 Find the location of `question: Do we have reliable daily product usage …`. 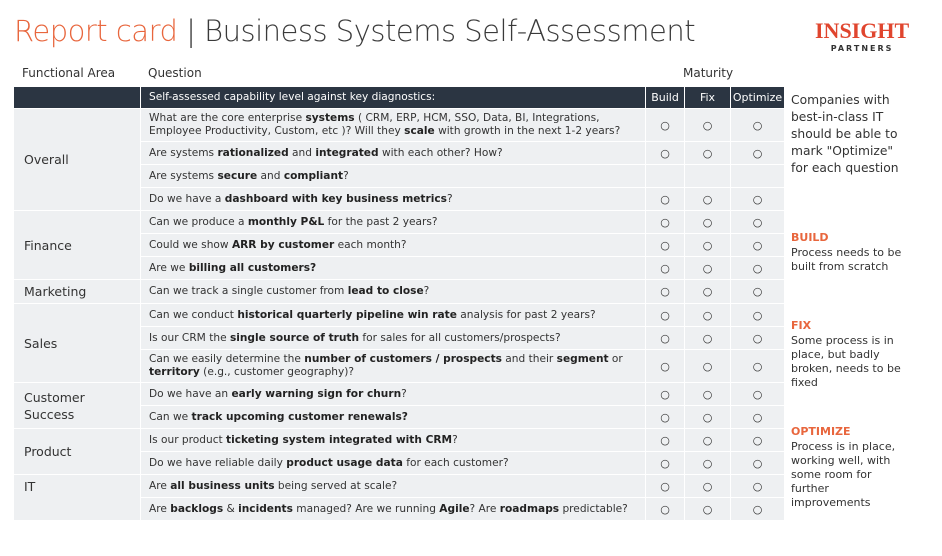

question: Do we have reliable daily product usage … is located at coordinates (393, 463).